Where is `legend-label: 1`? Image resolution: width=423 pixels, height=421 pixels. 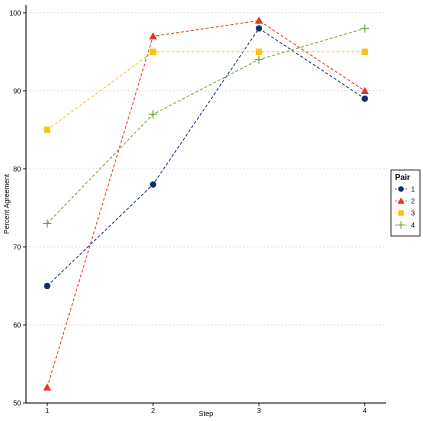 legend-label: 1 is located at coordinates (413, 190).